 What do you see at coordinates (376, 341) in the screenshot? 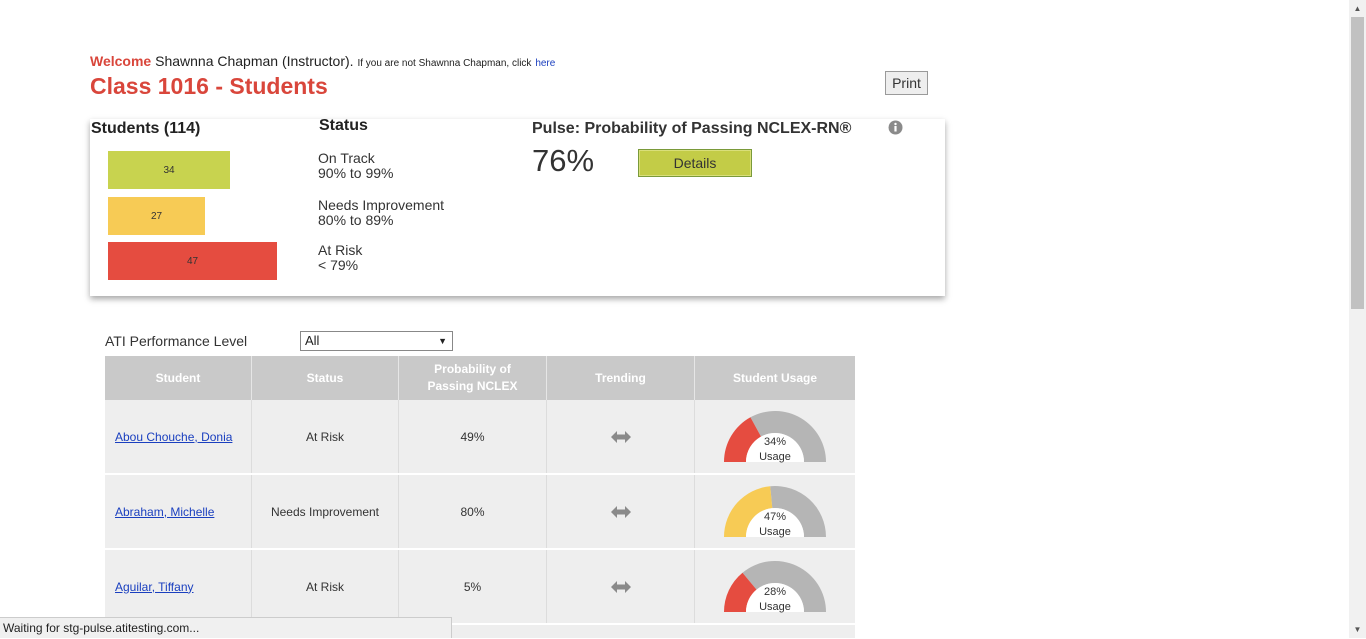
I see `performance-level-select: All ▼` at bounding box center [376, 341].